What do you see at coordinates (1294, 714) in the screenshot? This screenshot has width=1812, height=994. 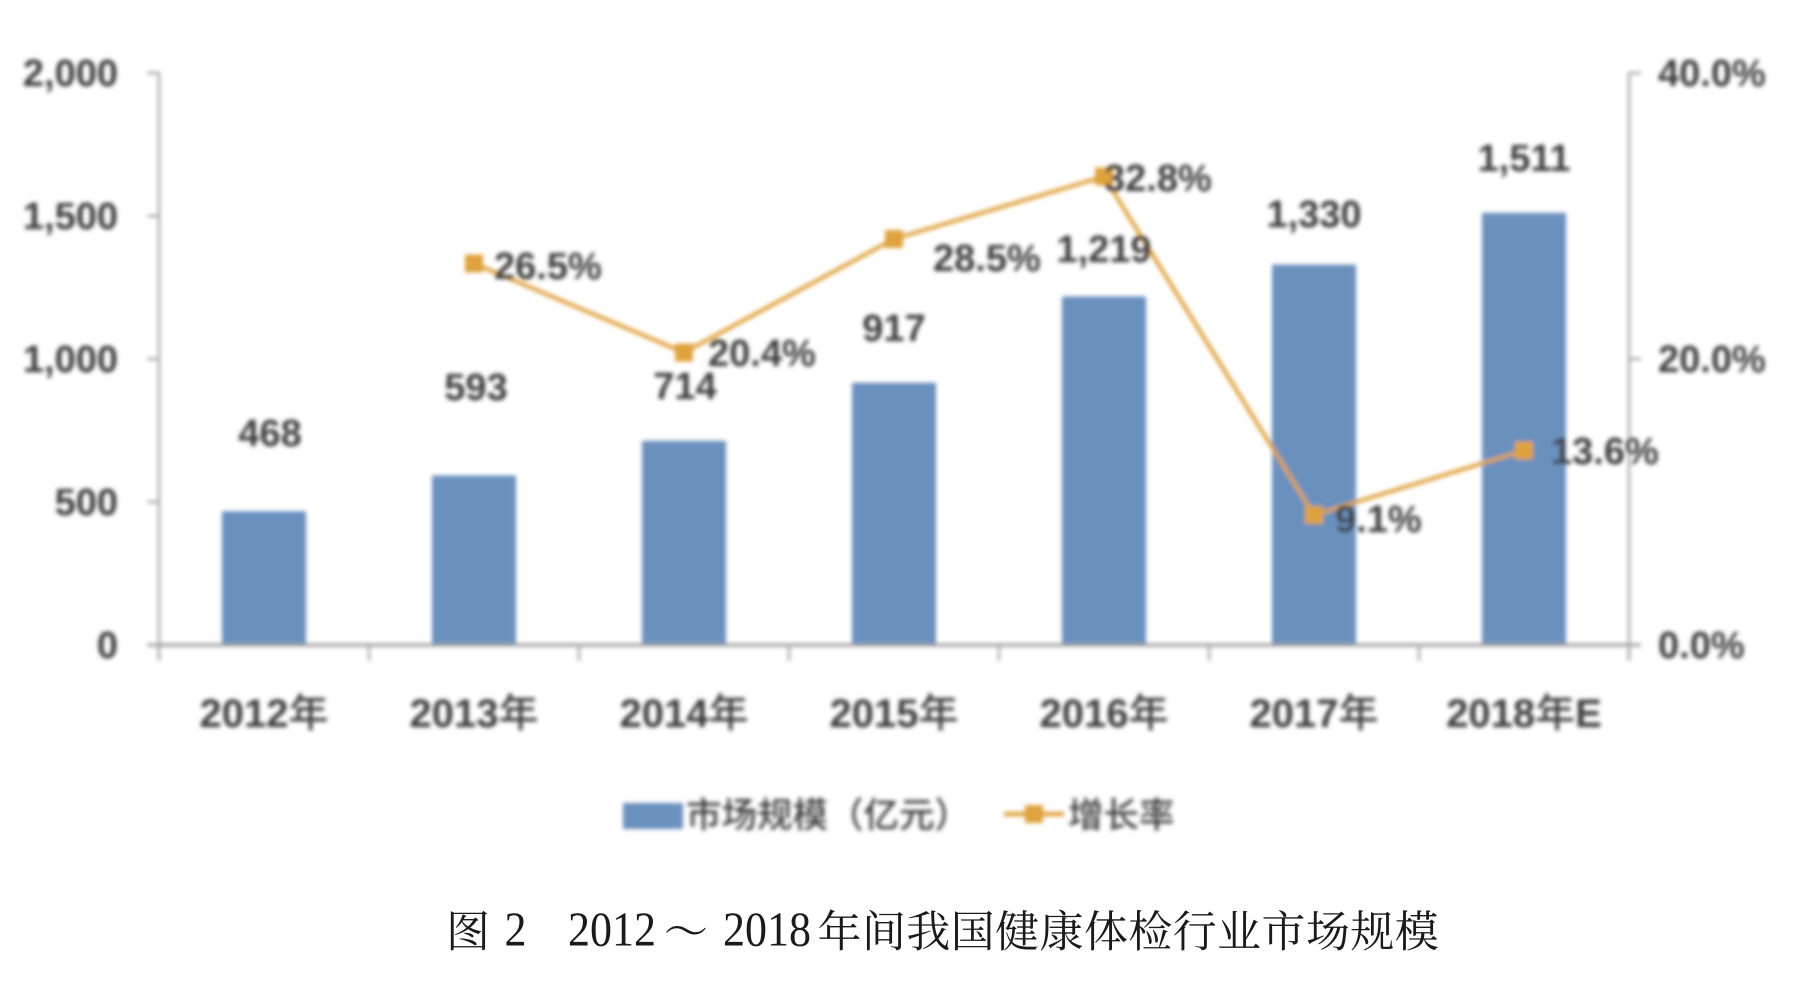 I see `svg-text: 2017` at bounding box center [1294, 714].